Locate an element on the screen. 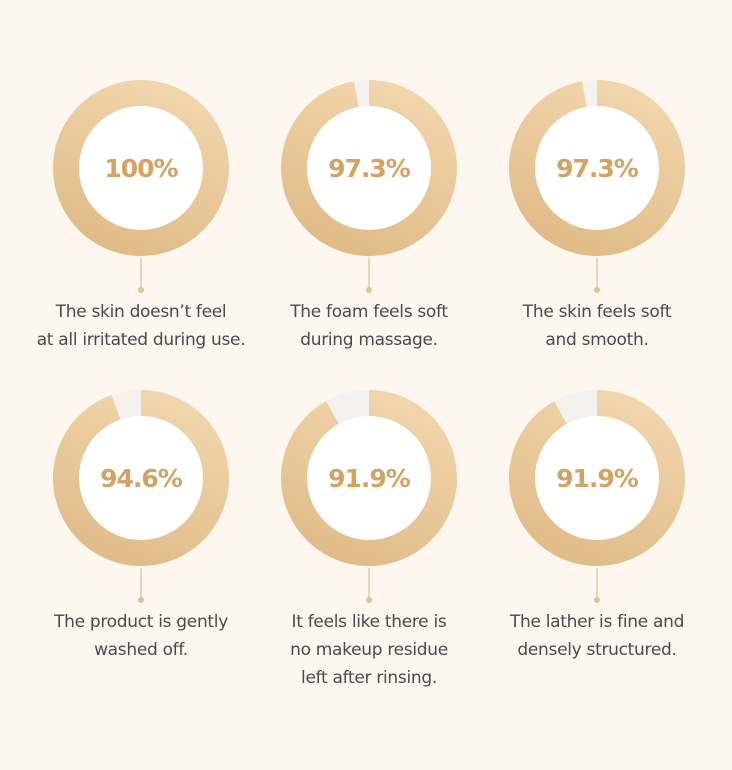 The height and width of the screenshot is (770, 732). description-line: densely structured. is located at coordinates (597, 650).